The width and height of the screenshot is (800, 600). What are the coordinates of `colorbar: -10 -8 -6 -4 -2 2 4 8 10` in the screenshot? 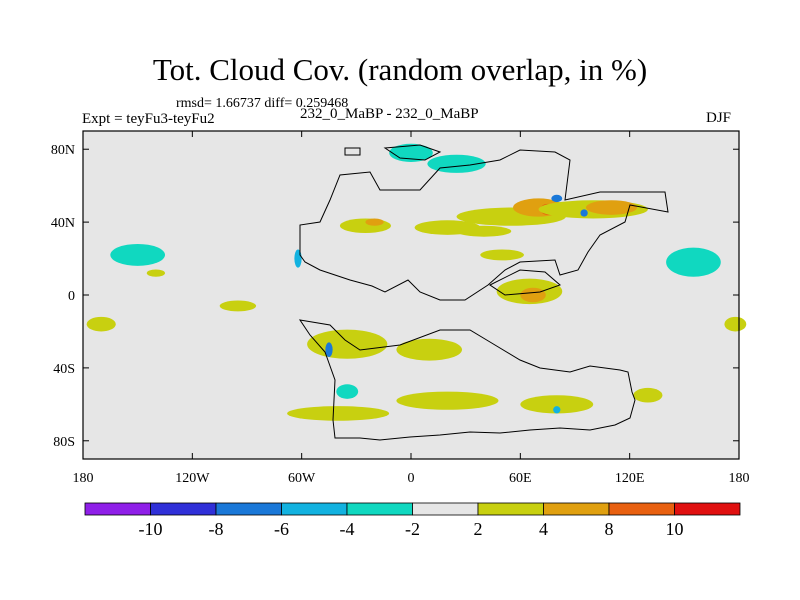 It's located at (412, 520).